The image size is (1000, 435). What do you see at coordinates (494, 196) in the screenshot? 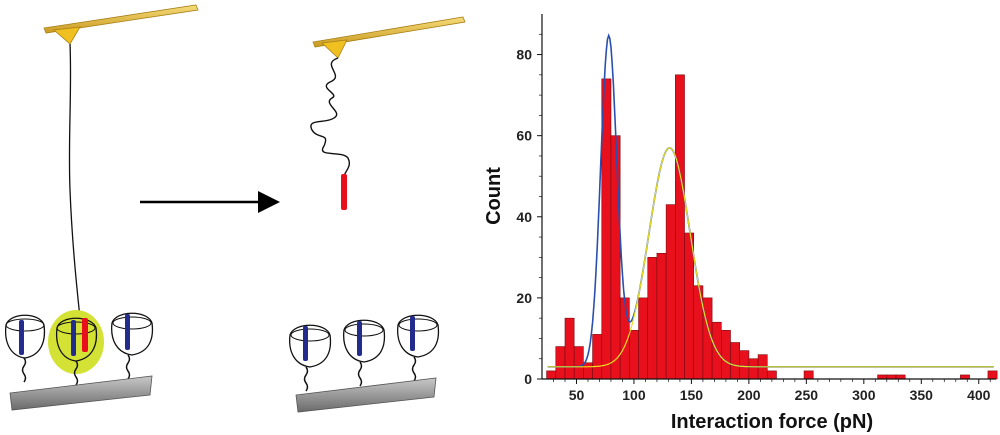
I see `y-axis-title: Count` at bounding box center [494, 196].